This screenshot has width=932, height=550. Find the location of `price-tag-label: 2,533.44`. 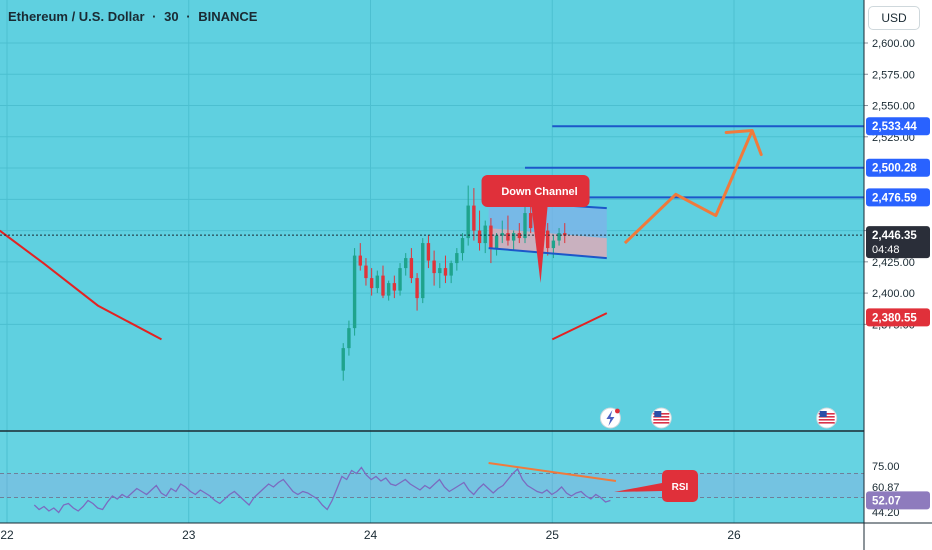

price-tag-label: 2,533.44 is located at coordinates (894, 127).